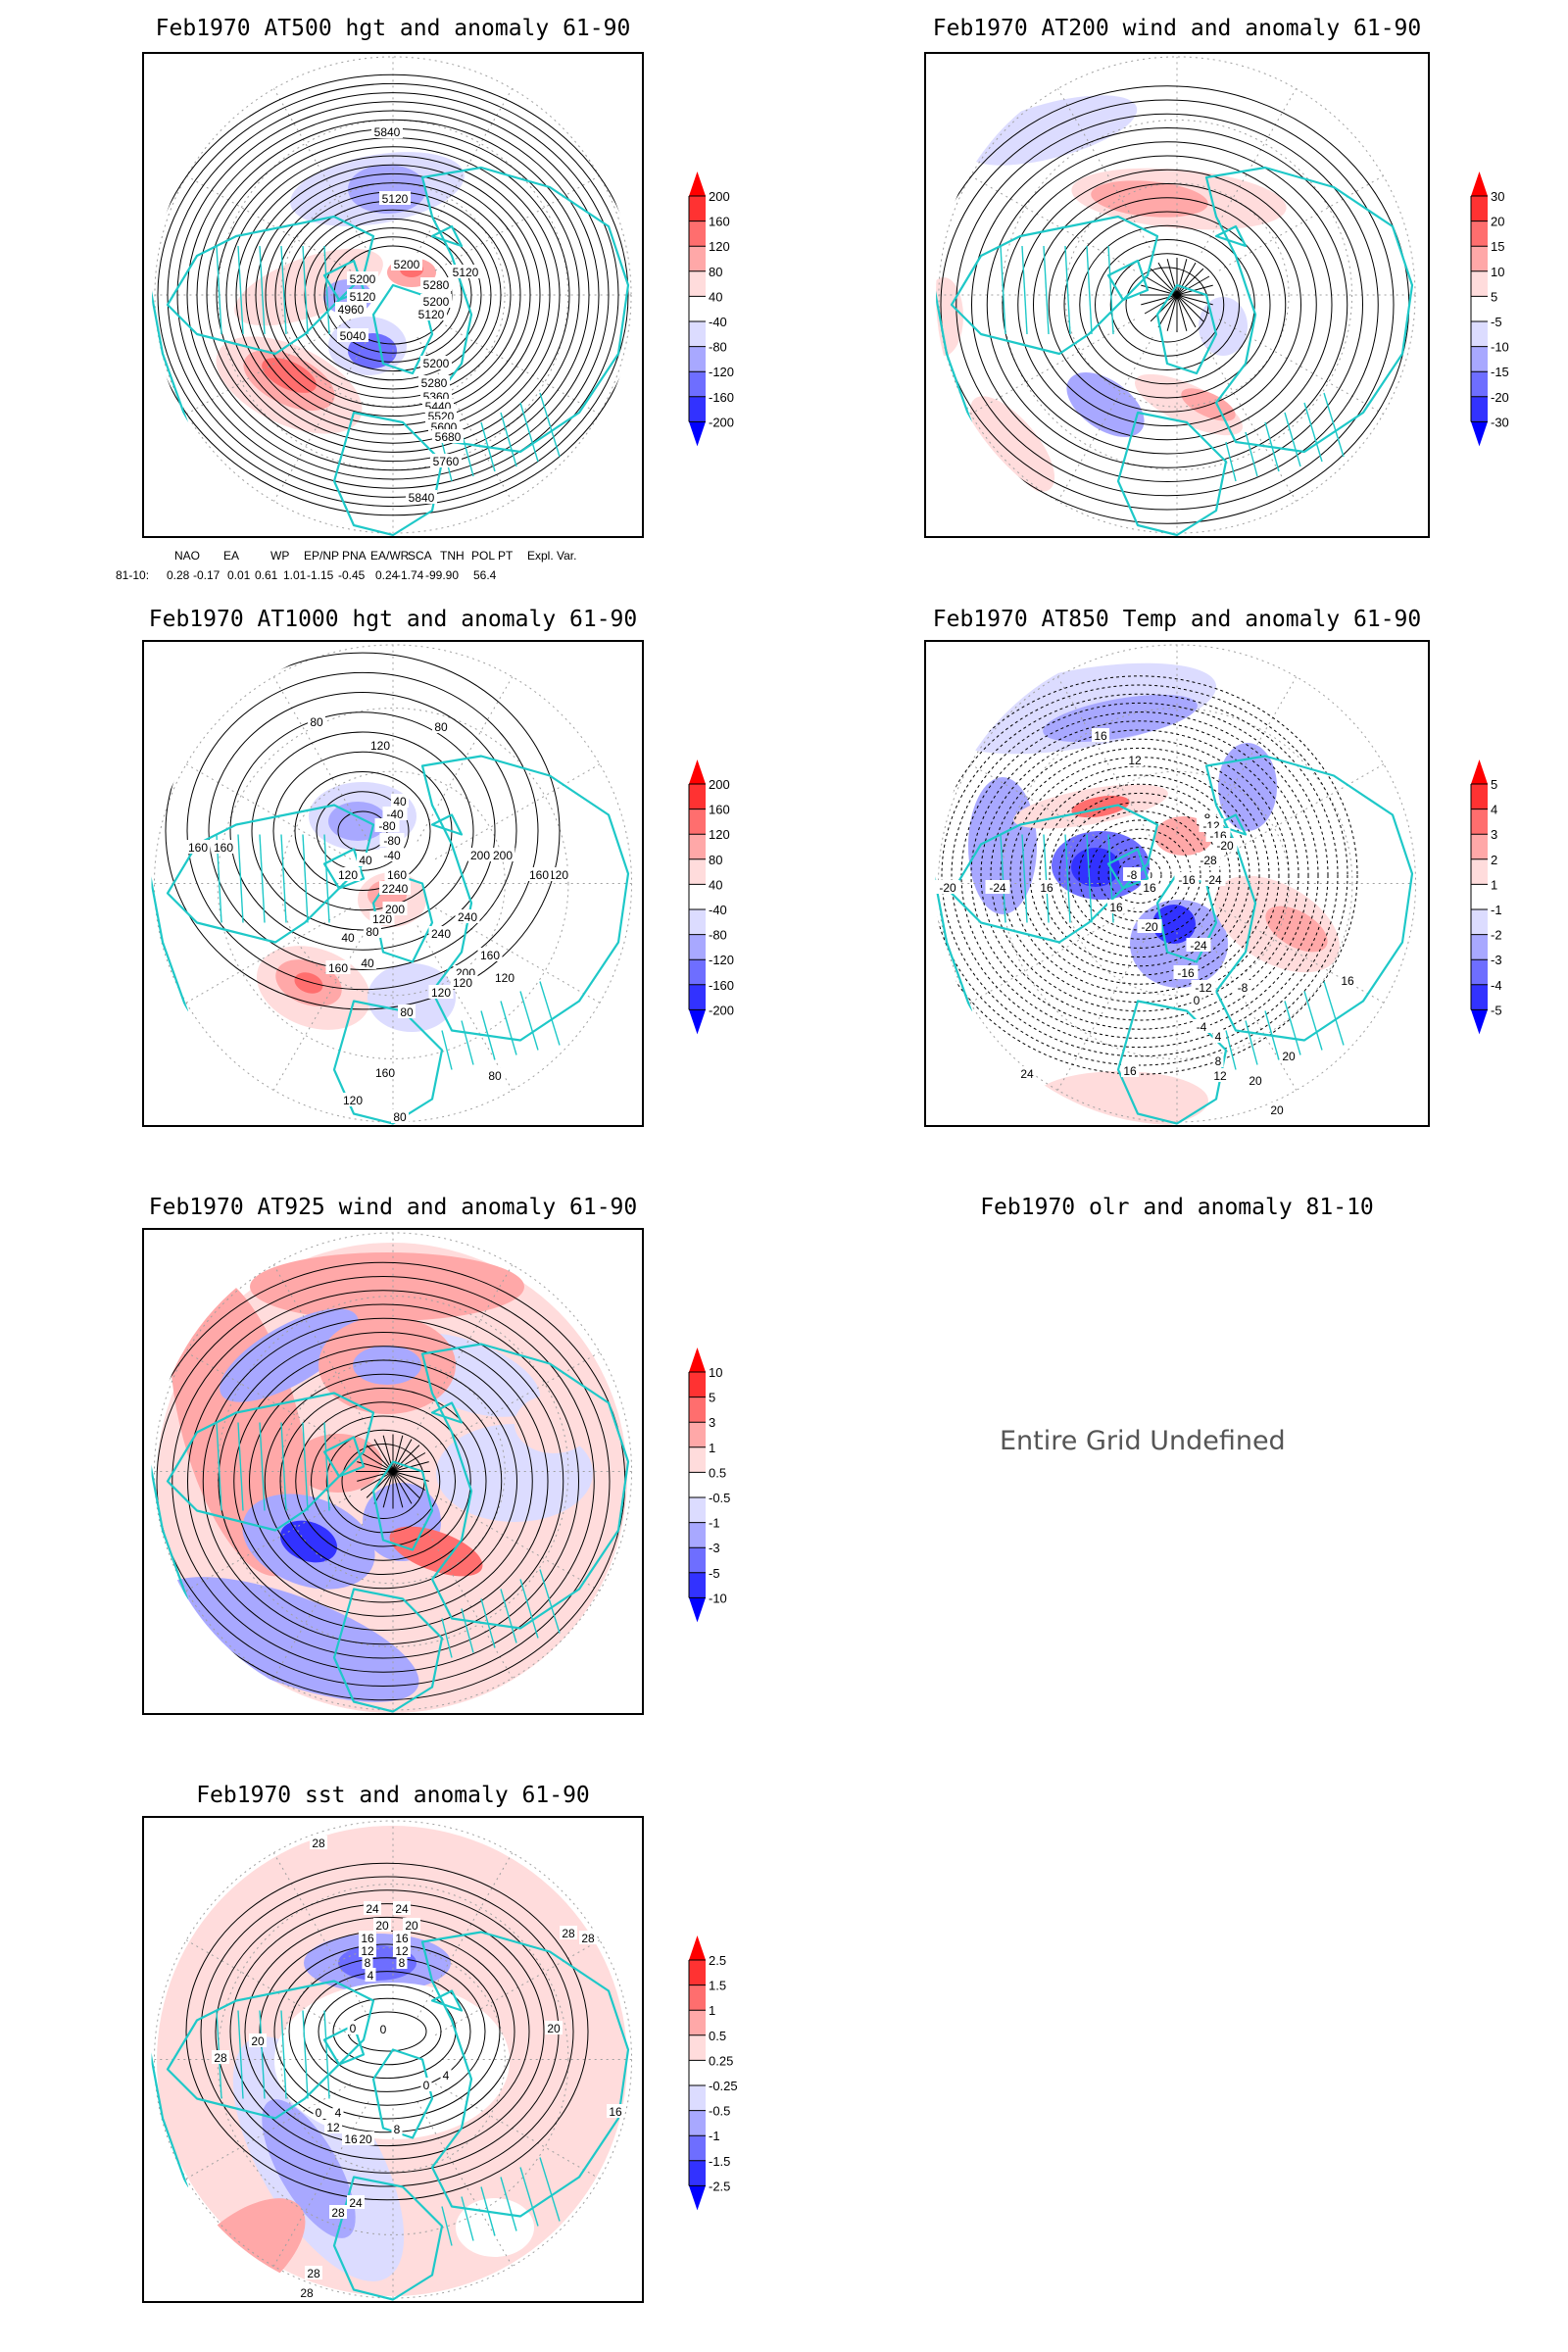 The width and height of the screenshot is (1568, 2352). I want to click on colorbar-tick-label: -120, so click(721, 372).